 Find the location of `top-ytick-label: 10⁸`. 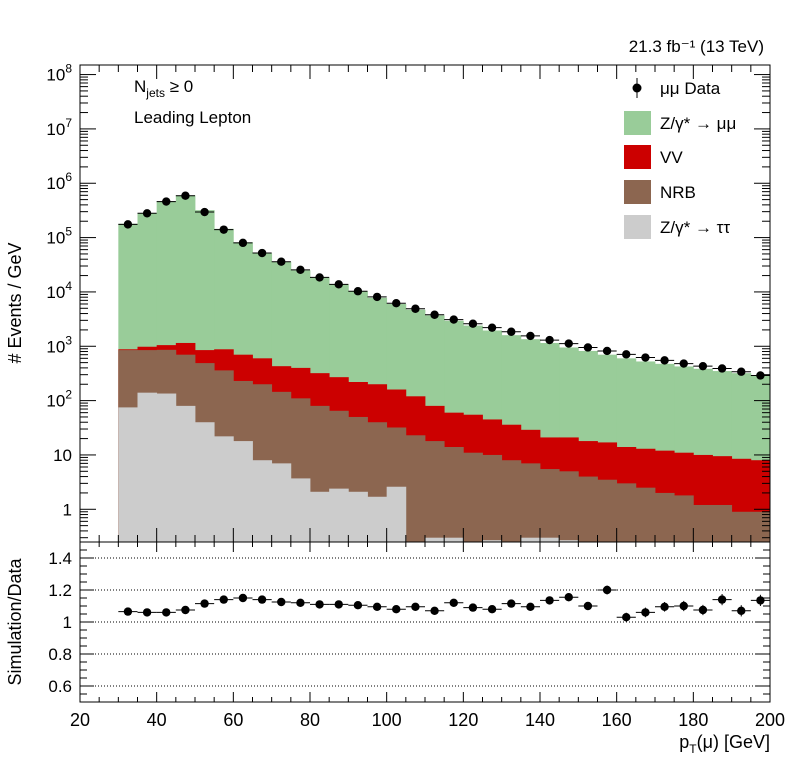

top-ytick-label: 10⁸ is located at coordinates (59, 73).